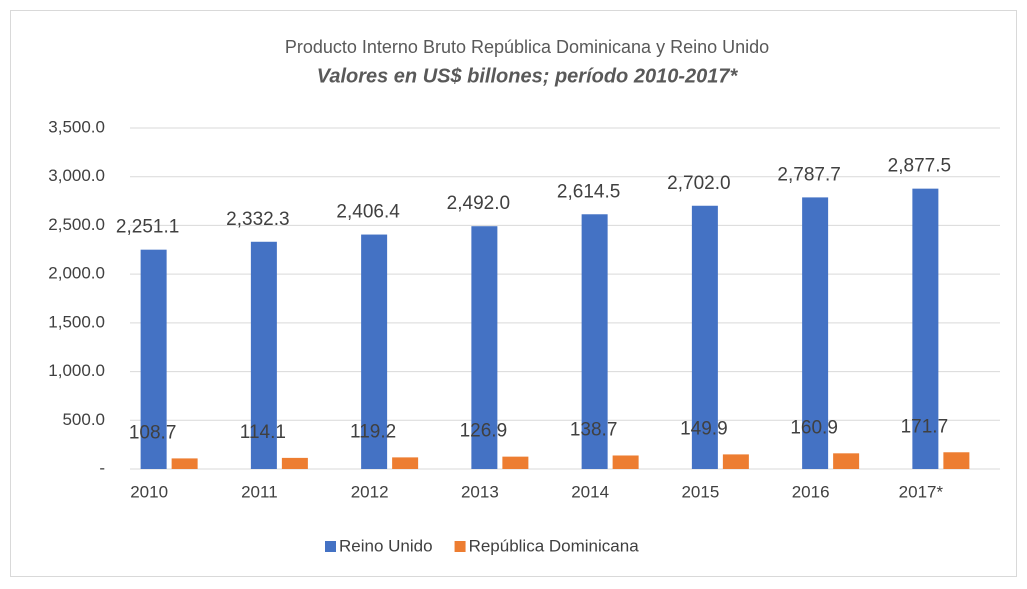 This screenshot has width=1027, height=589. I want to click on data-label: 126.9, so click(484, 431).